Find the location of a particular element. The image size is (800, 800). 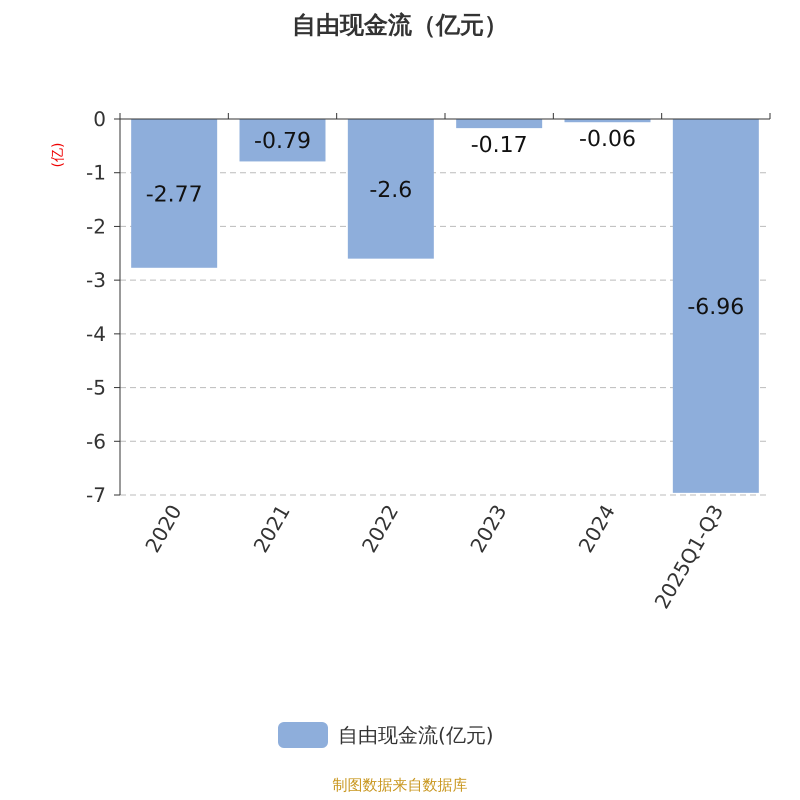

y-tick-label: -5 is located at coordinates (96, 388).